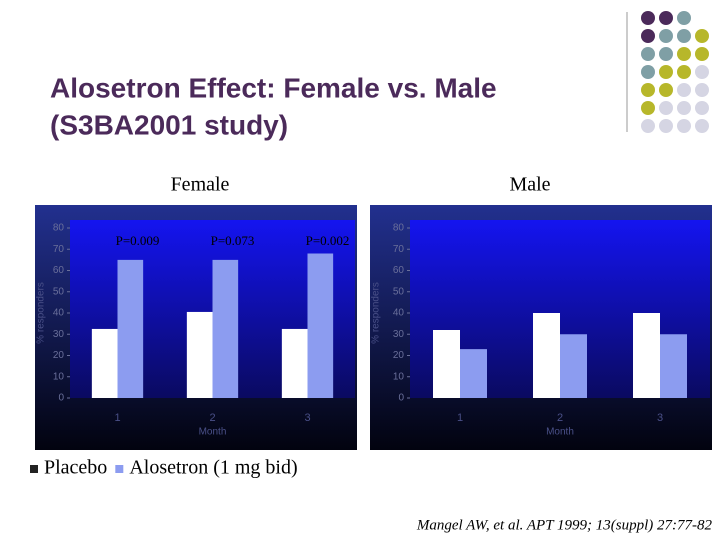  Describe the element at coordinates (75, 468) in the screenshot. I see `legend-label: Placebo` at that location.